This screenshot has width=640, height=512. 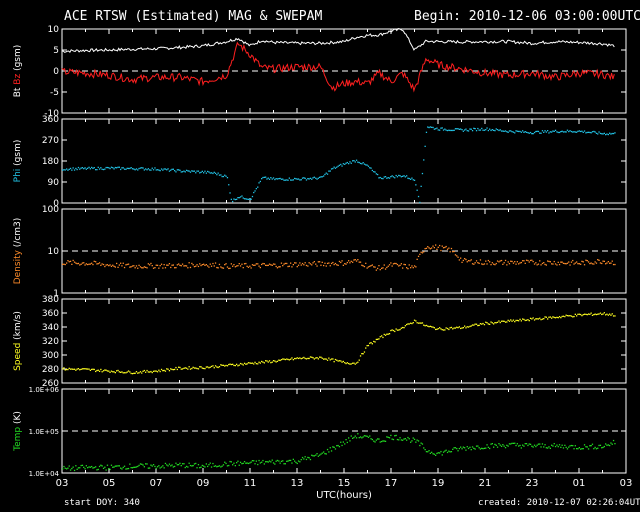 What do you see at coordinates (62, 483) in the screenshot?
I see `x-tick-label: 03` at bounding box center [62, 483].